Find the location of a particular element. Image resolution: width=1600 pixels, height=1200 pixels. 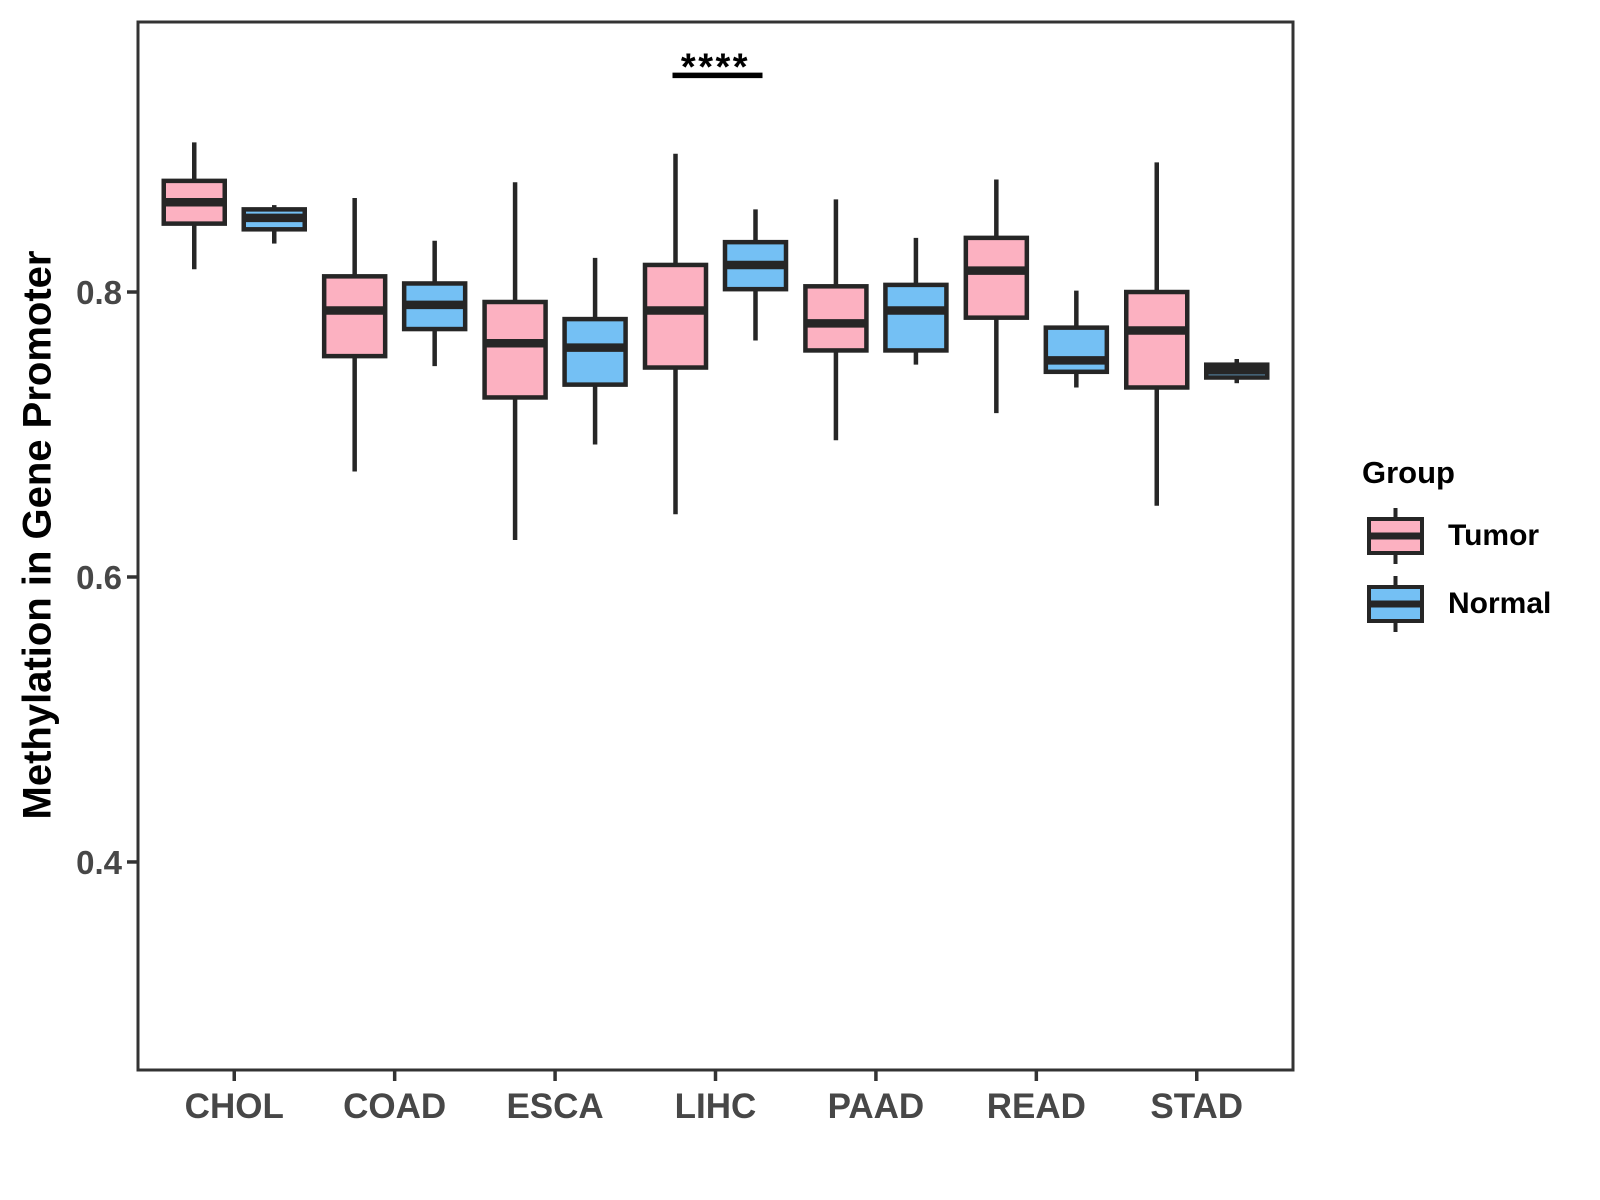

x-tick-label-ESCA: ESCA is located at coordinates (554, 1106).